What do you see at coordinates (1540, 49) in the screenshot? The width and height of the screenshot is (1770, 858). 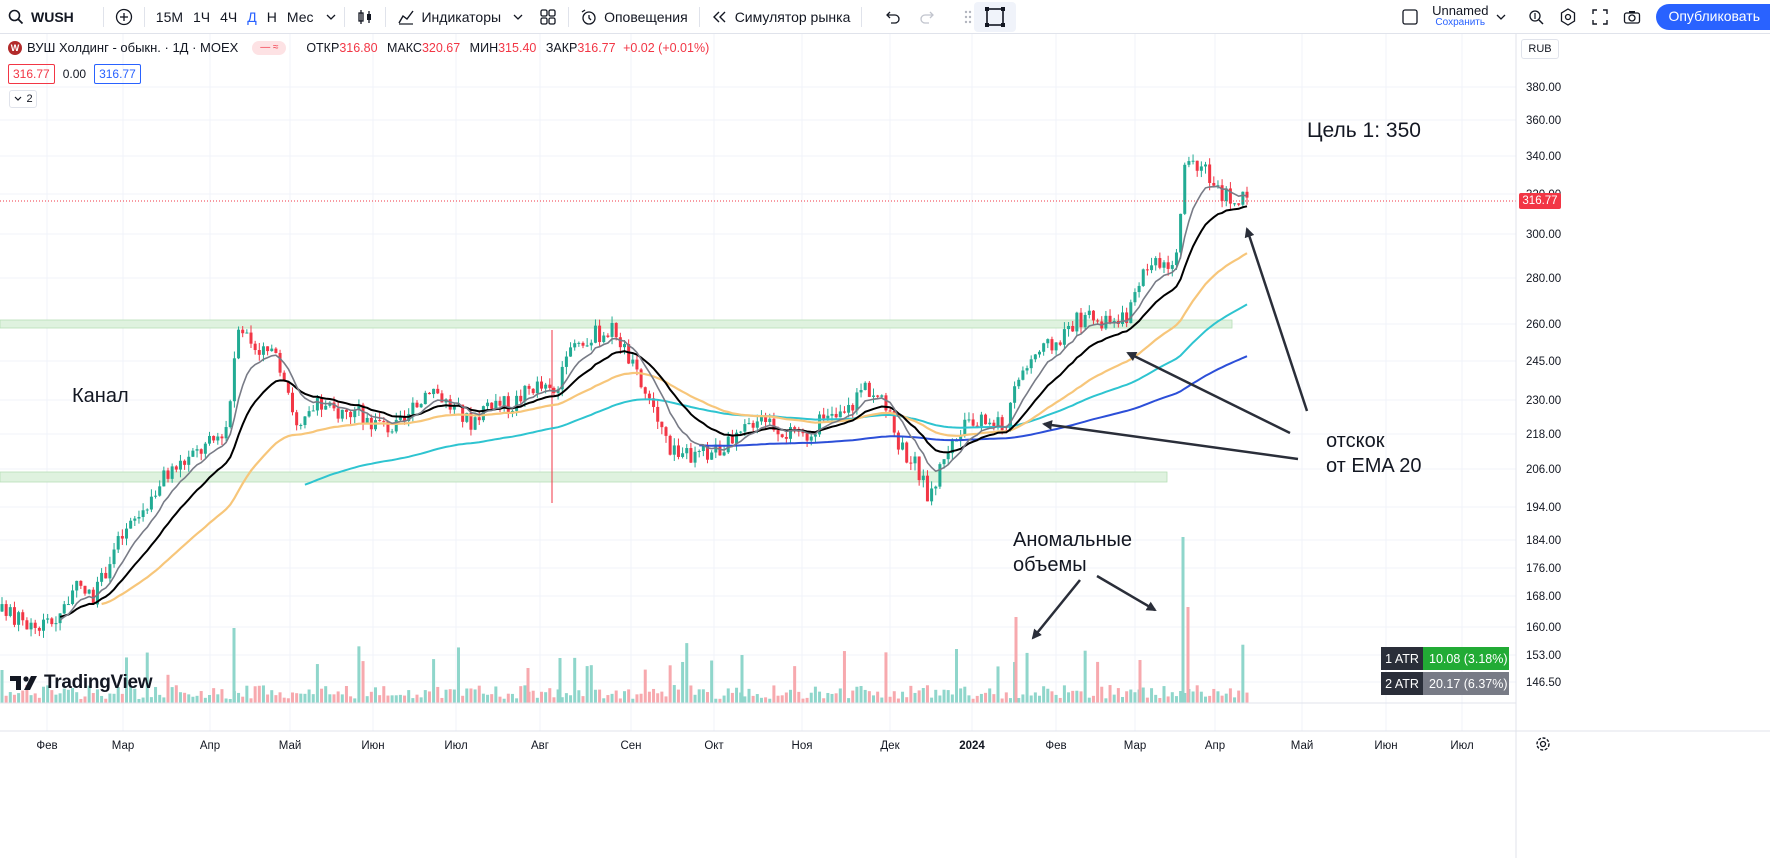 I see `currency-button: RUB` at bounding box center [1540, 49].